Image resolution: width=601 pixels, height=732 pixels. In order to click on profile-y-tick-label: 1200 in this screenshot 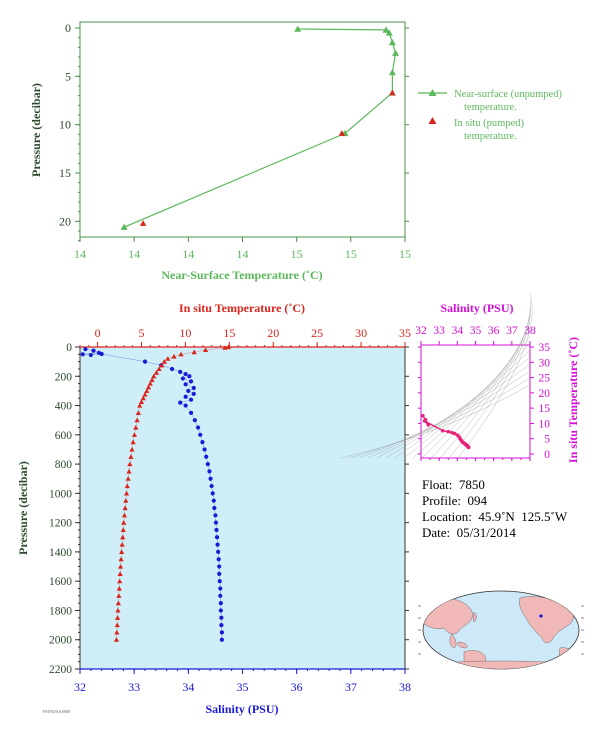, I will do `click(60, 524)`.